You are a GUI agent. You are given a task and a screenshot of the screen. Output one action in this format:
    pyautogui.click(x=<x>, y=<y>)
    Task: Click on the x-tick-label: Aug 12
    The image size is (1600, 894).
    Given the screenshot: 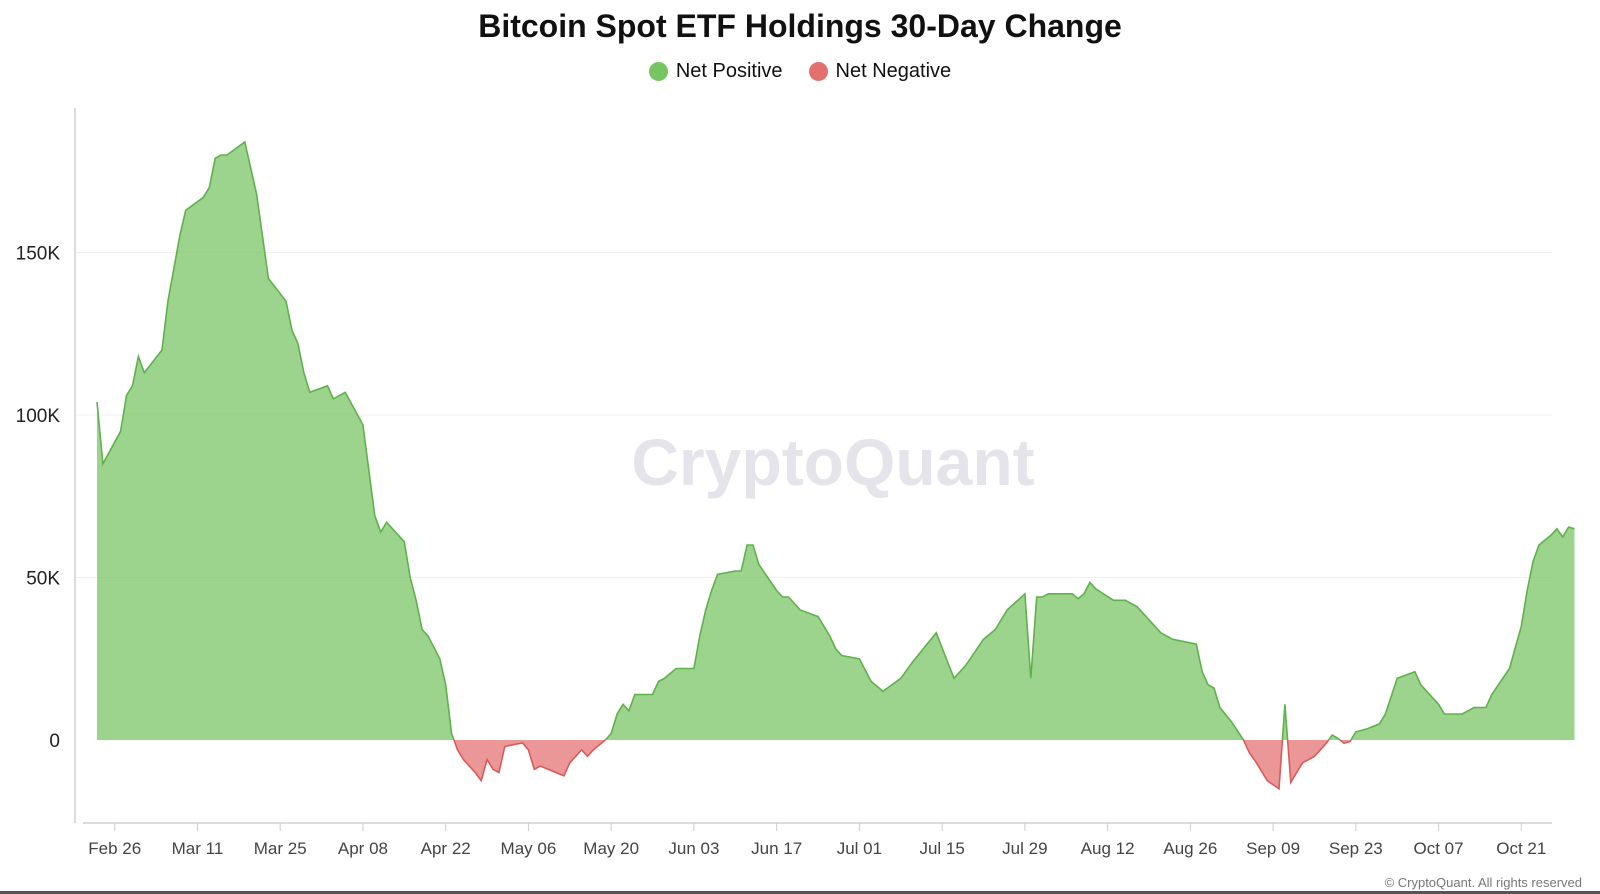 What is the action you would take?
    pyautogui.click(x=1108, y=848)
    